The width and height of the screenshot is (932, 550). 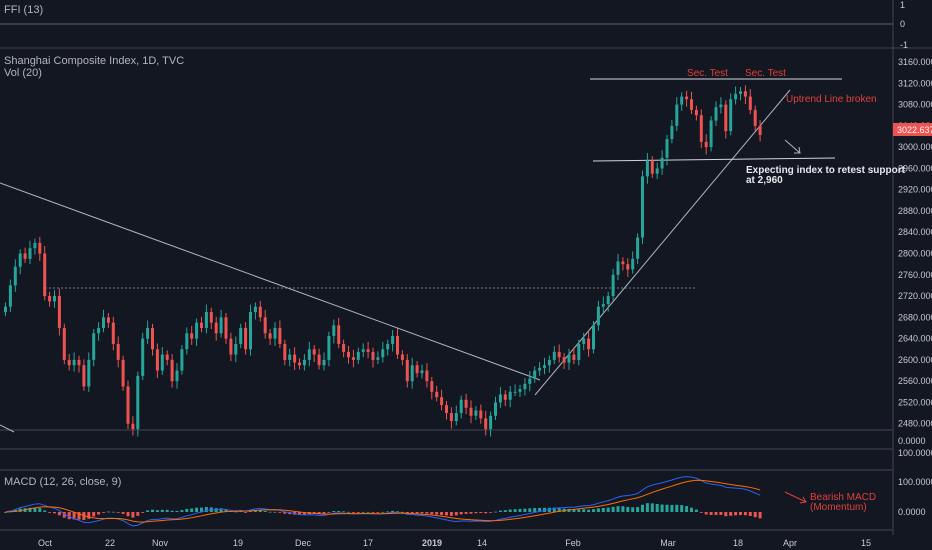 What do you see at coordinates (707, 73) in the screenshot?
I see `annotation-sec-test-1: Sec. Test` at bounding box center [707, 73].